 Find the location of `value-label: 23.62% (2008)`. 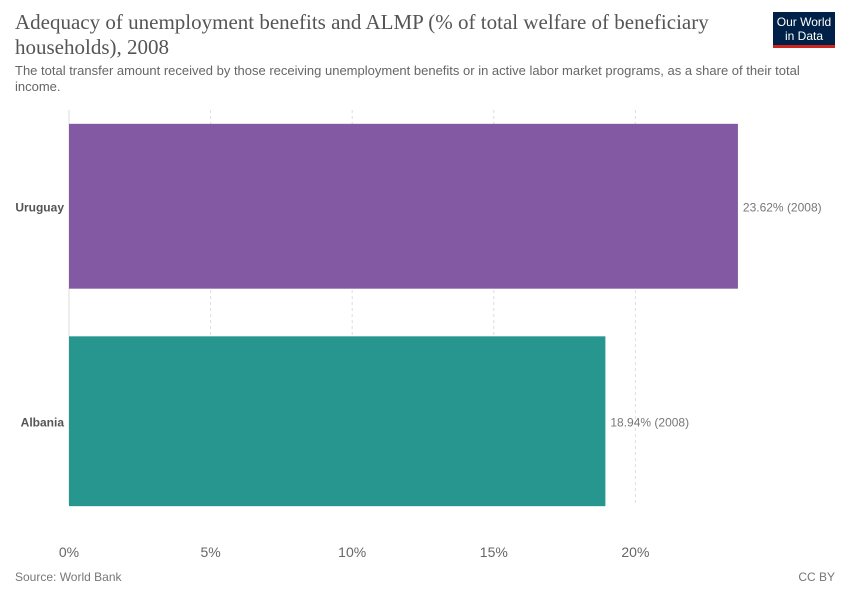

value-label: 23.62% (2008) is located at coordinates (782, 207).